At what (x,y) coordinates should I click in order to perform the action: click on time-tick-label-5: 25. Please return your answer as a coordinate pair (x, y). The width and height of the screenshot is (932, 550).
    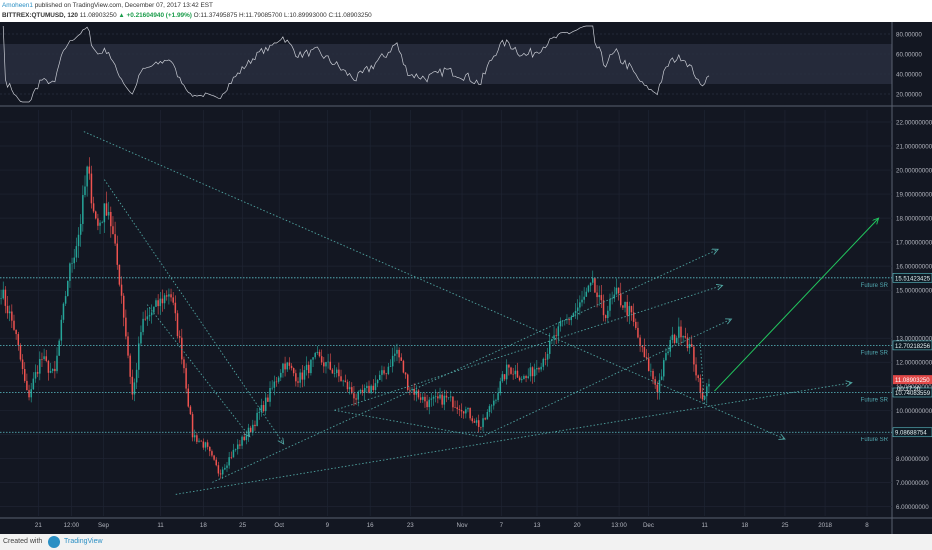
    Looking at the image, I should click on (242, 525).